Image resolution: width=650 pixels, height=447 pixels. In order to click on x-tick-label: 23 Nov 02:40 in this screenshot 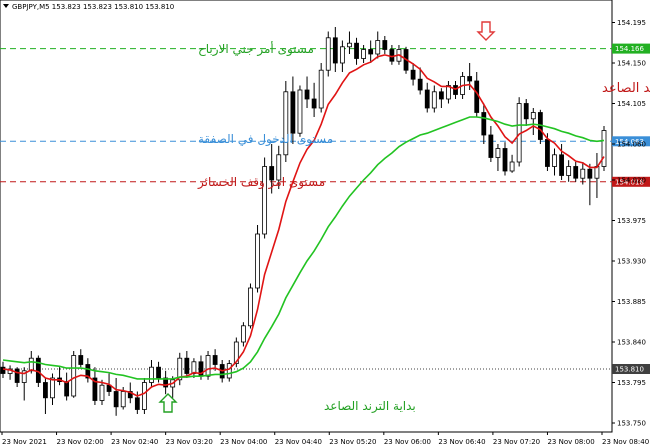, I will do `click(134, 442)`.